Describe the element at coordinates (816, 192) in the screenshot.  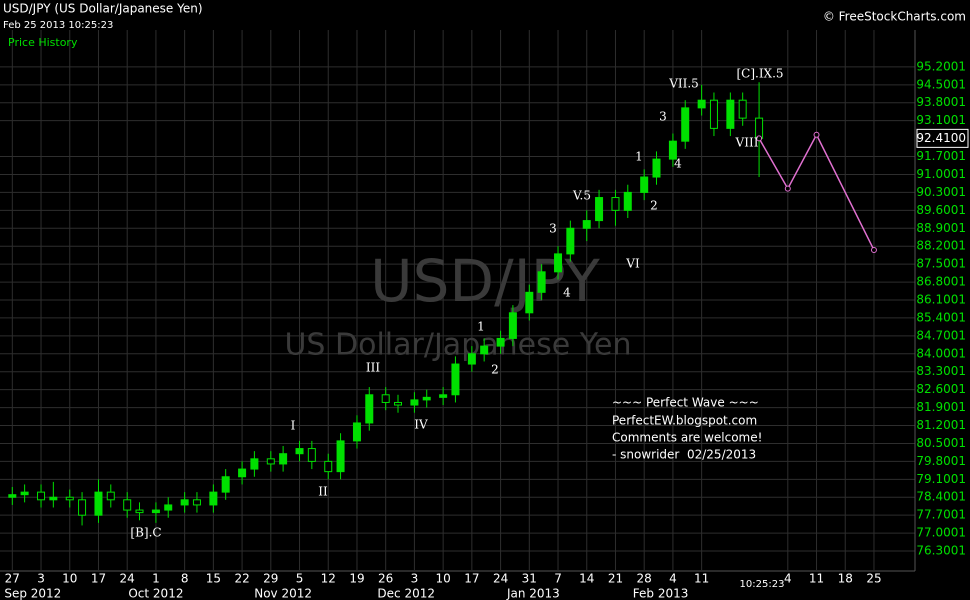
I see `projection-line` at that location.